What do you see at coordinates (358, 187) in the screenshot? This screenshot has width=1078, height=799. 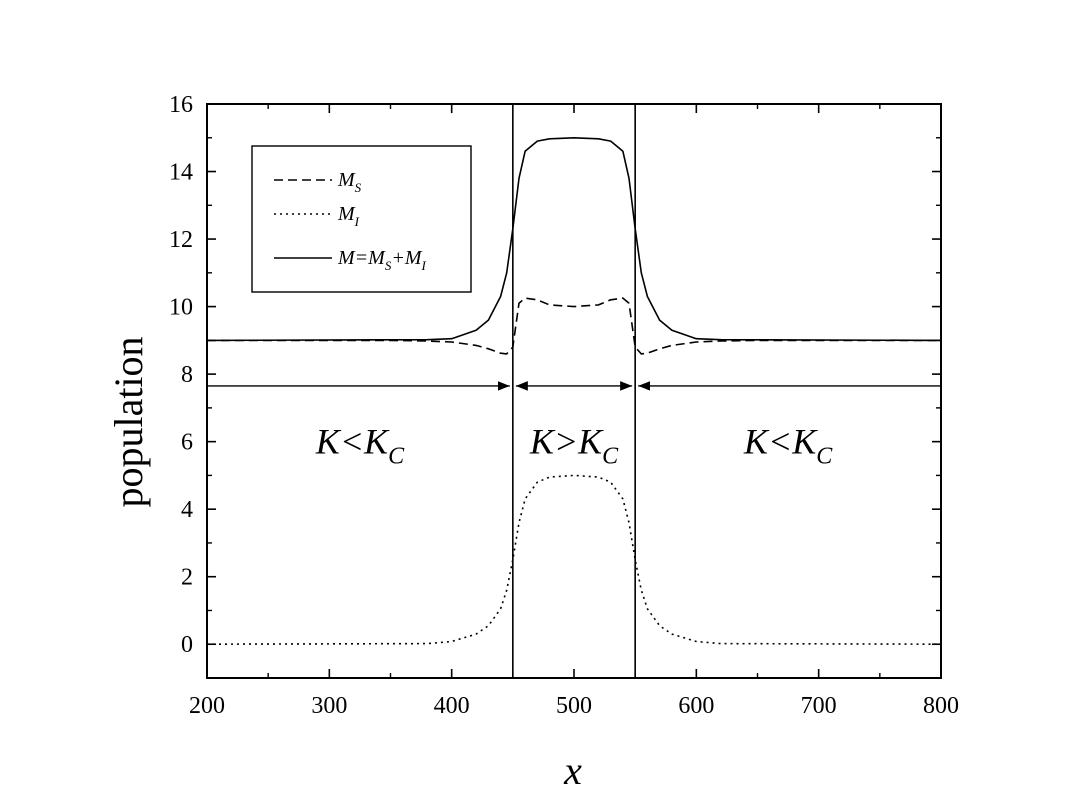 I see `legend-label-sub: S` at bounding box center [358, 187].